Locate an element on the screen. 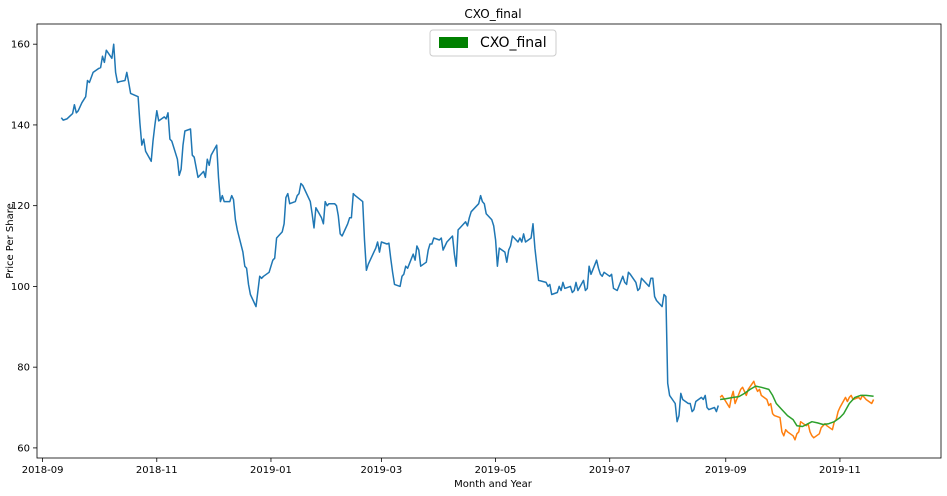 Image resolution: width=947 pixels, height=496 pixels. legend-label: CXO_final is located at coordinates (513, 43).